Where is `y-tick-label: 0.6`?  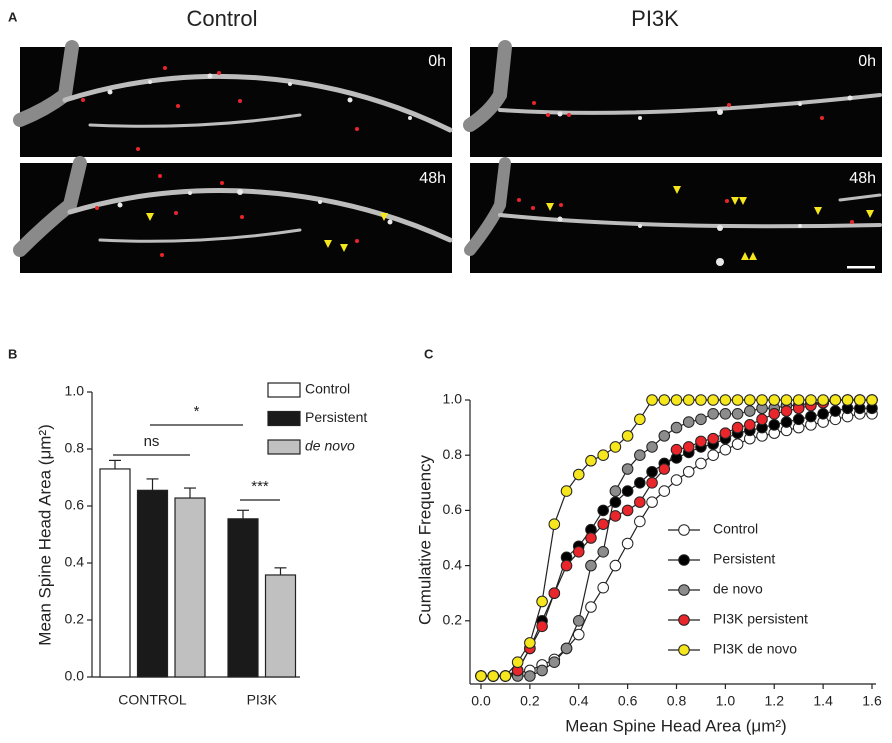
y-tick-label: 0.6 is located at coordinates (453, 509).